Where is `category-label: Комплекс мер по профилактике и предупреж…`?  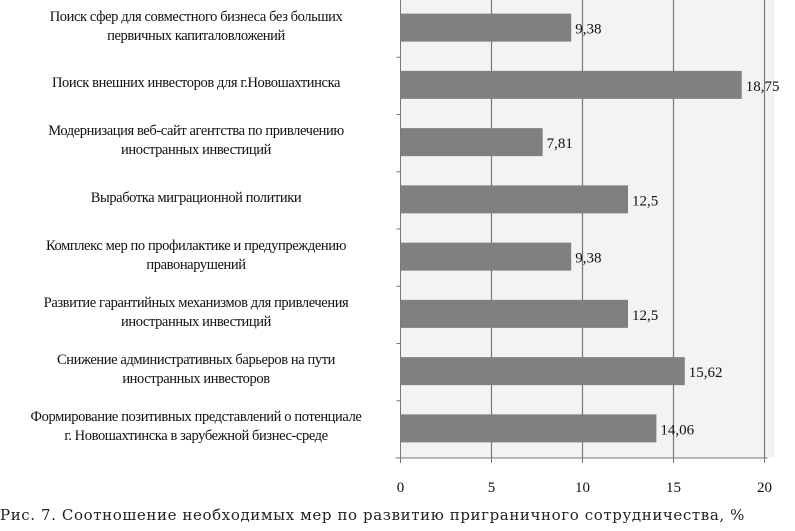 category-label: Комплекс мер по профилактике и предупреж… is located at coordinates (196, 256).